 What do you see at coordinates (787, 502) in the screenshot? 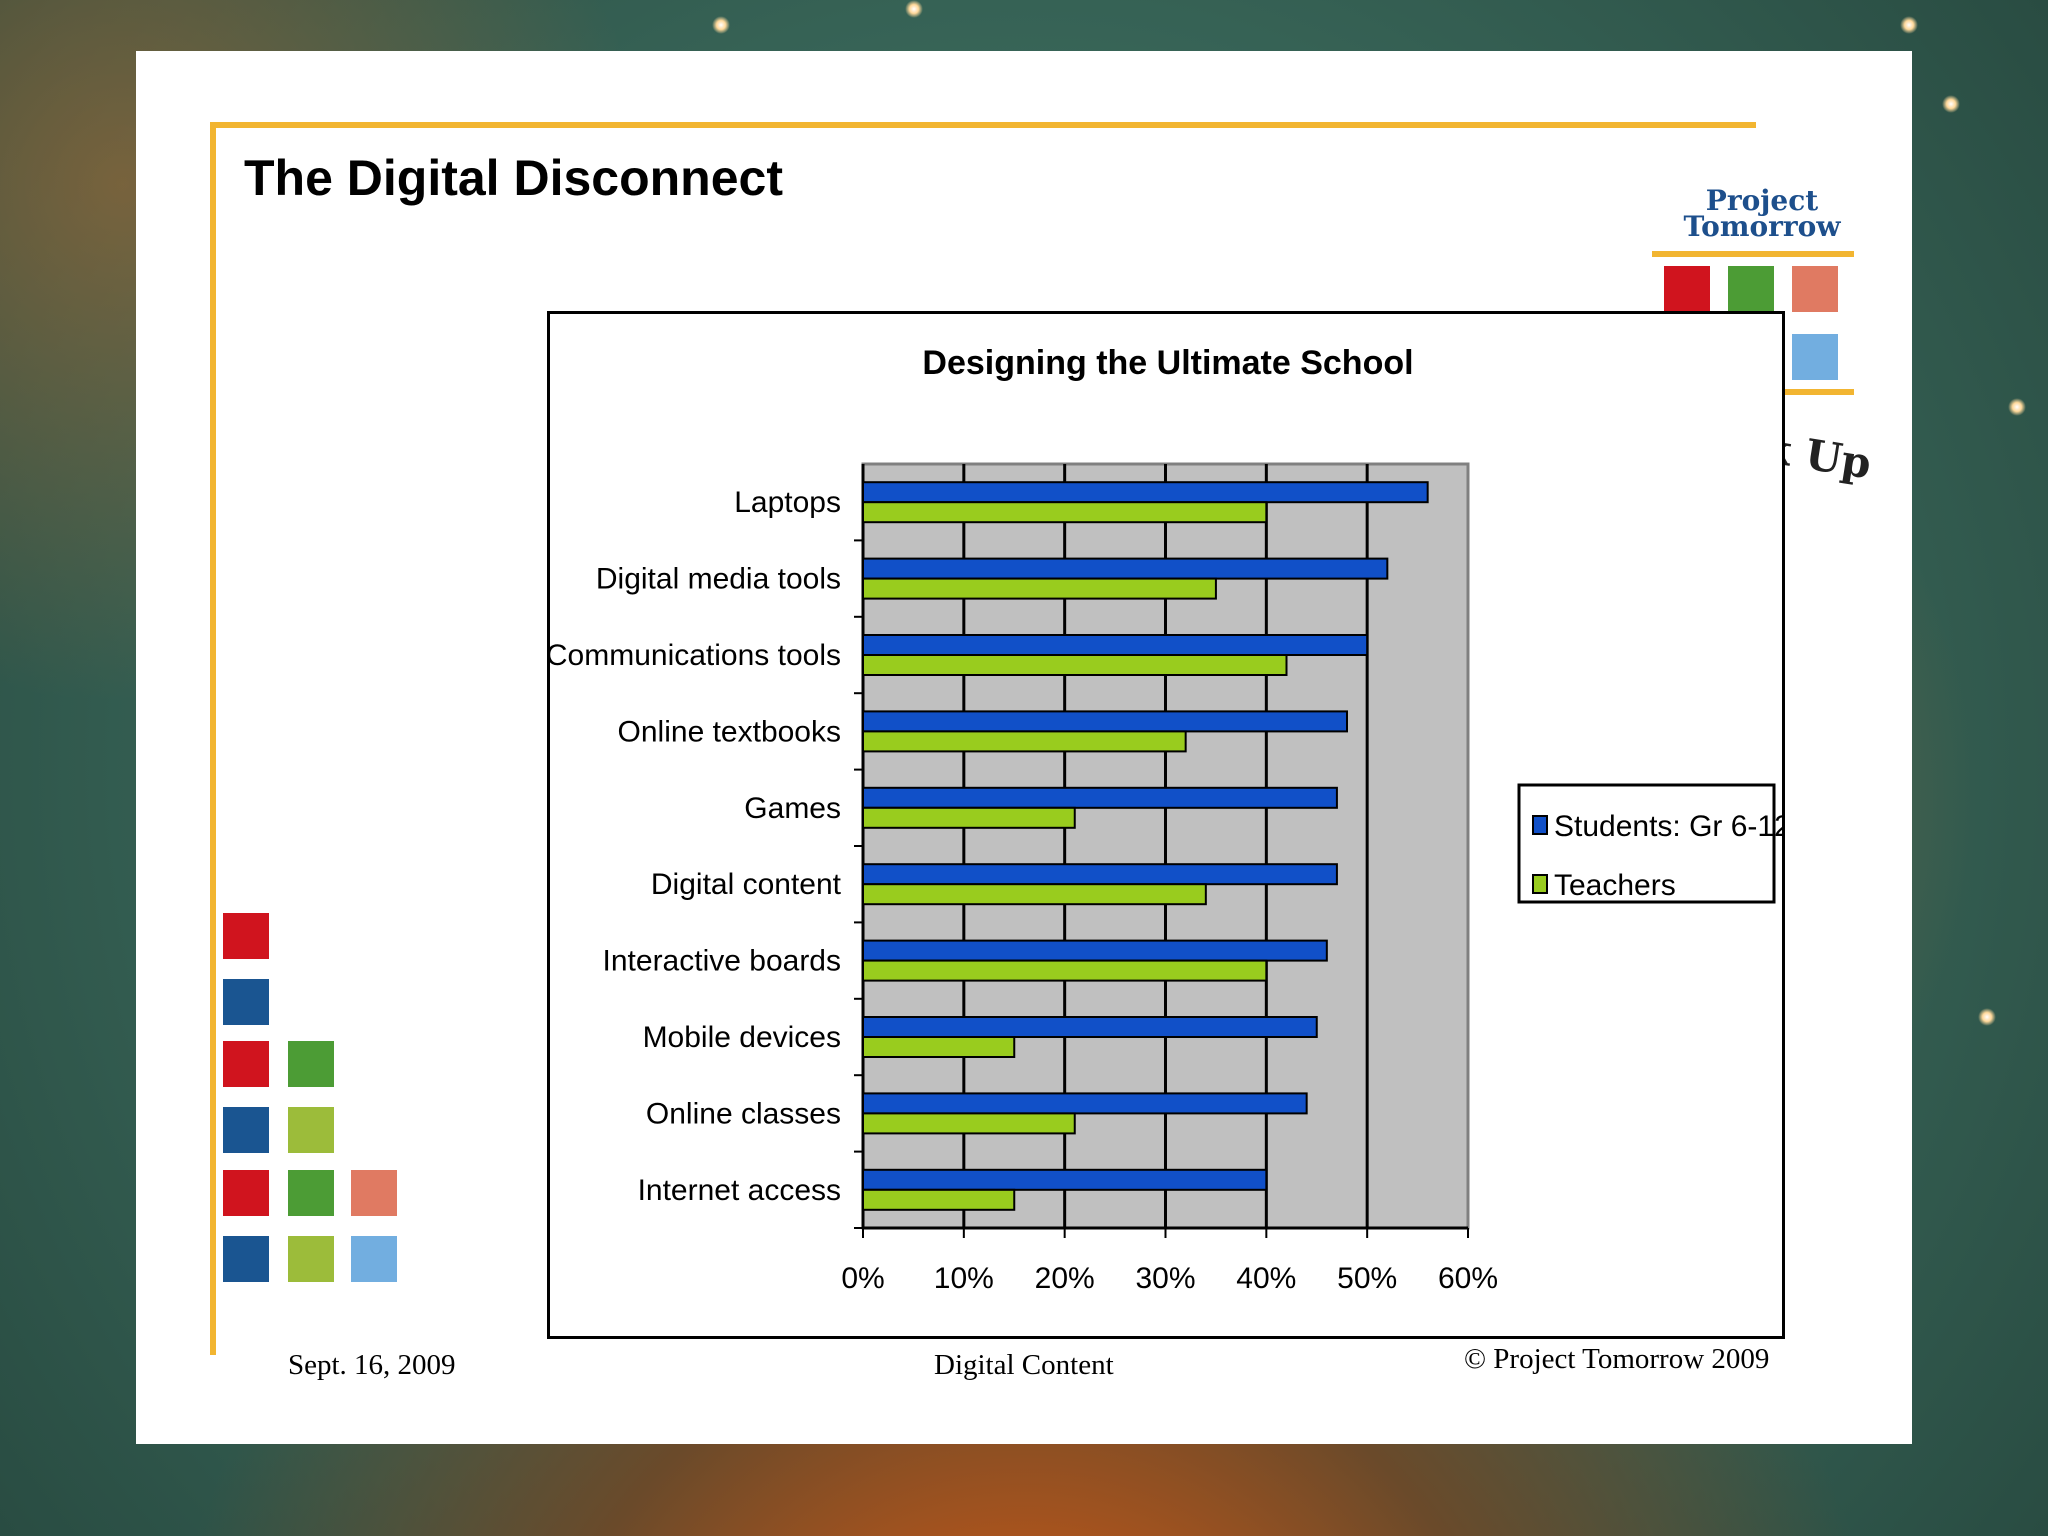
I see `y-category-label: Laptops` at bounding box center [787, 502].